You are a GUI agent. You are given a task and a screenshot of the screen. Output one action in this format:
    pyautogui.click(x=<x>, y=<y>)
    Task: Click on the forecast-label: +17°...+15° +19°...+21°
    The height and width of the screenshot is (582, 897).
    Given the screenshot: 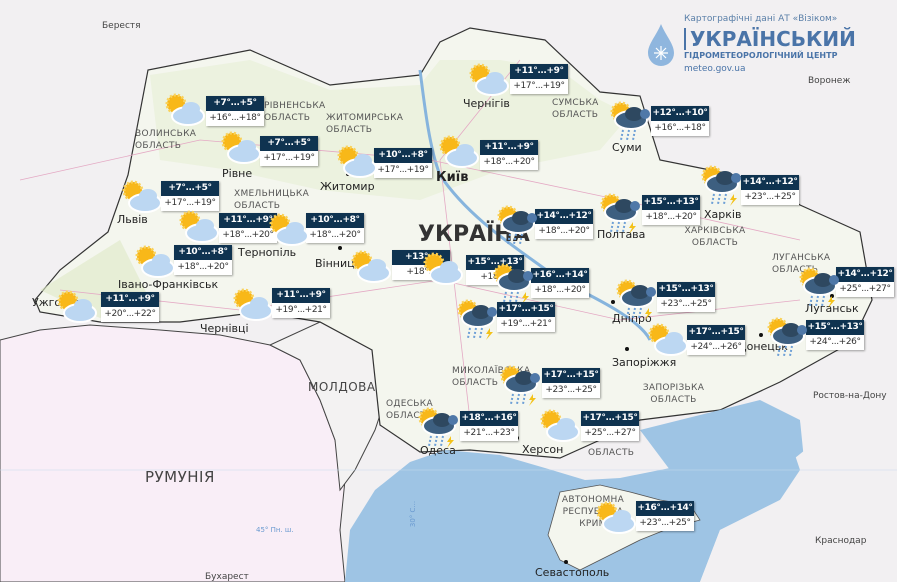 What is the action you would take?
    pyautogui.click(x=526, y=317)
    